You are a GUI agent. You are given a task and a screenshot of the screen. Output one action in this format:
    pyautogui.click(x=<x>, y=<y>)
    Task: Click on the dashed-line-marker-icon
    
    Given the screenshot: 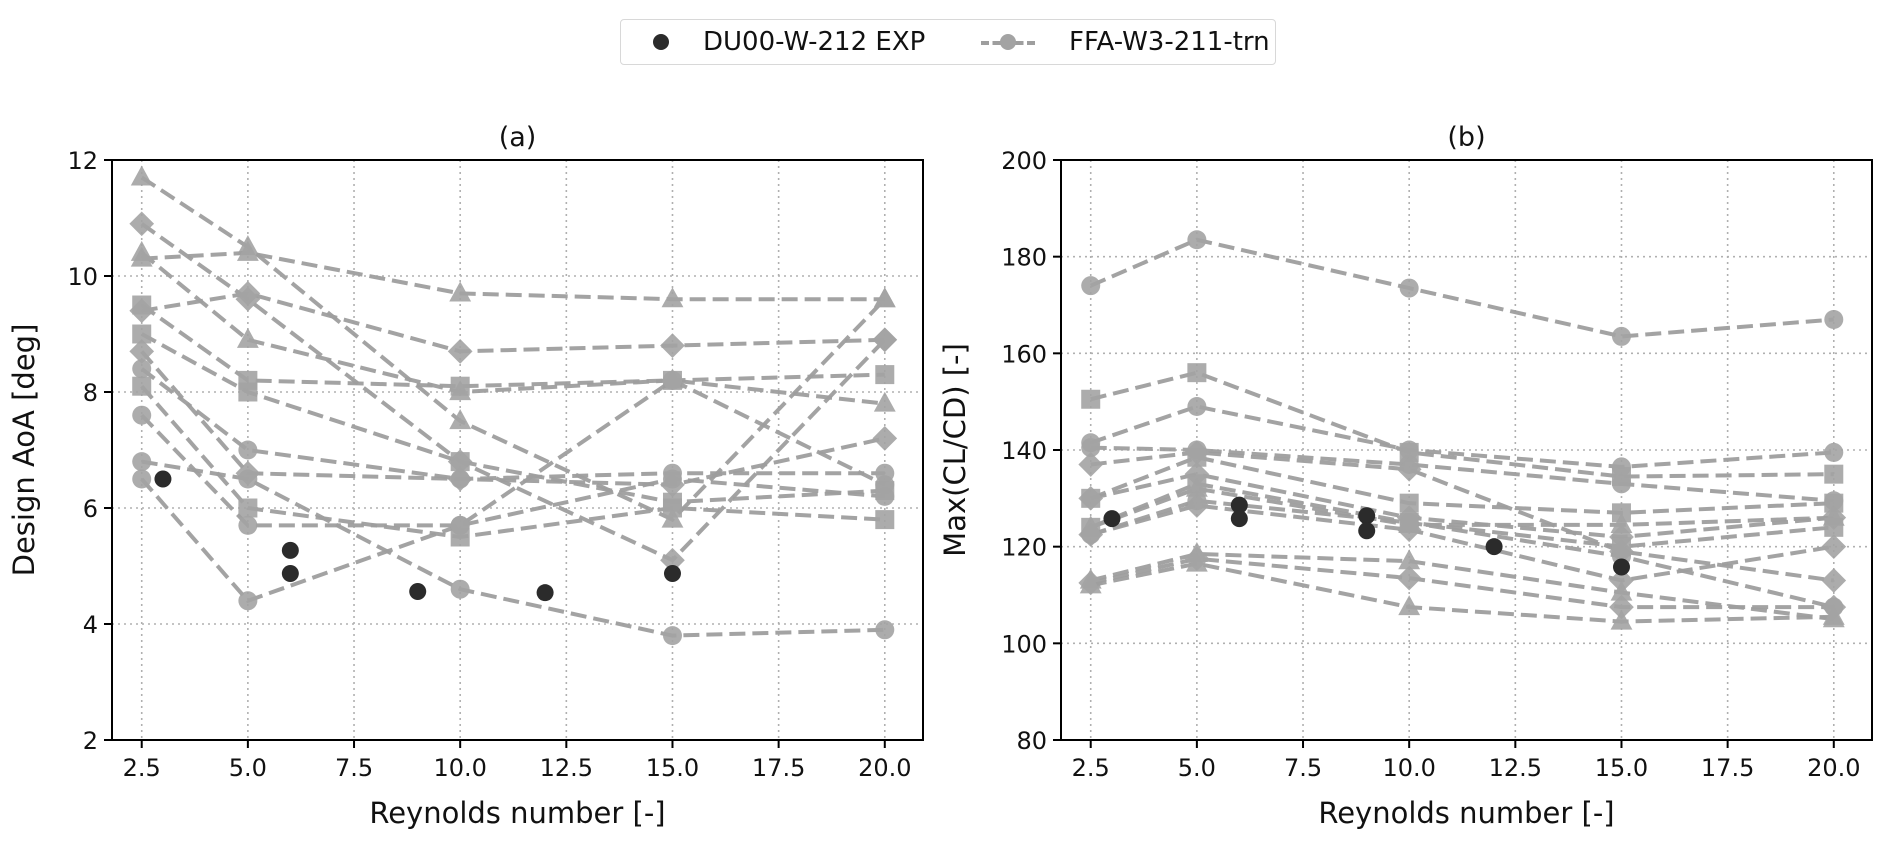 What is the action you would take?
    pyautogui.click(x=1008, y=42)
    